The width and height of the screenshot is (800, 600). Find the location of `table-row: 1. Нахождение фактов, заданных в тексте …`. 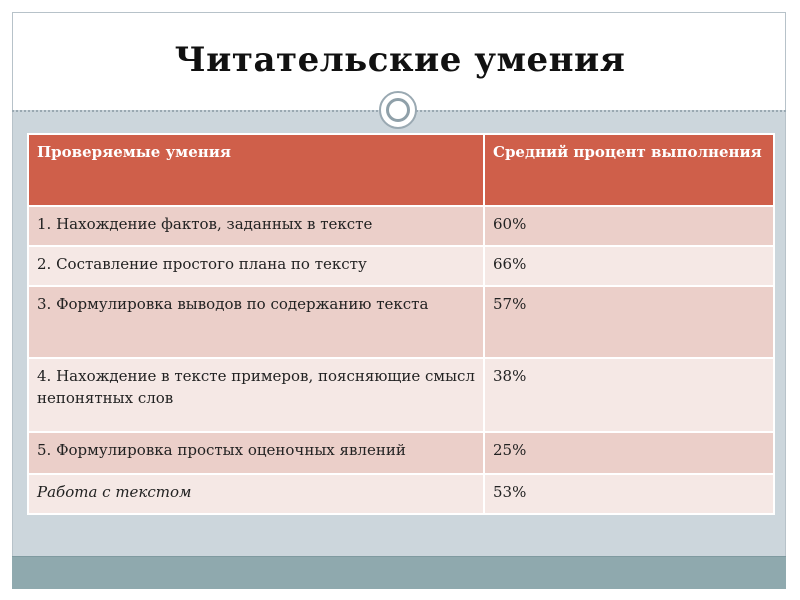

table-row: 1. Нахождение фактов, заданных в тексте … is located at coordinates (401, 226).